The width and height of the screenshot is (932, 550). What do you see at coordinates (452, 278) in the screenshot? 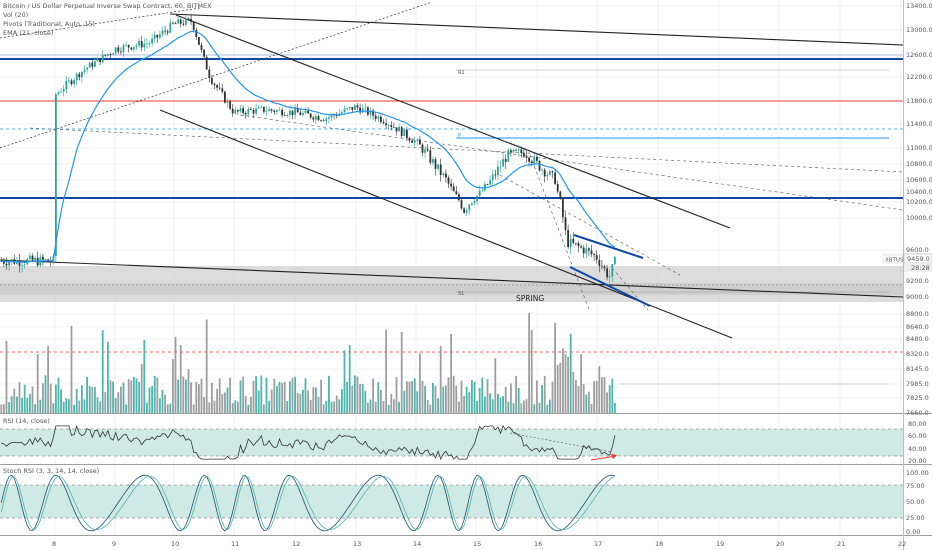
I see `trendline-long-bottom` at bounding box center [452, 278].